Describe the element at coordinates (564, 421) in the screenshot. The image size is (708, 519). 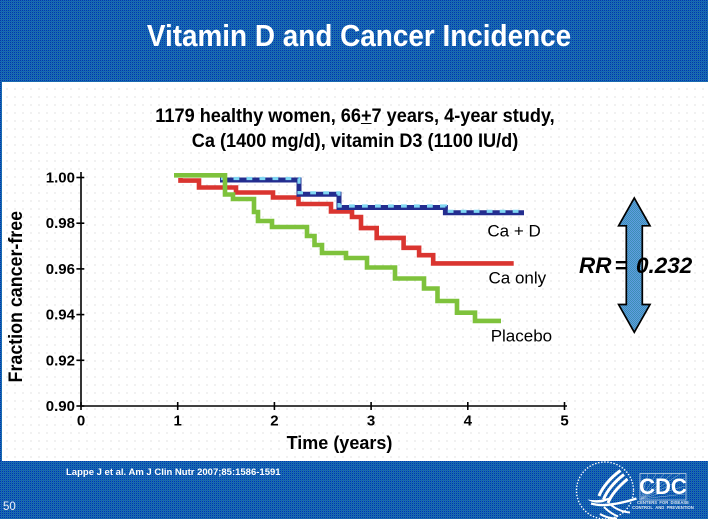
I see `svg-text: 5` at that location.